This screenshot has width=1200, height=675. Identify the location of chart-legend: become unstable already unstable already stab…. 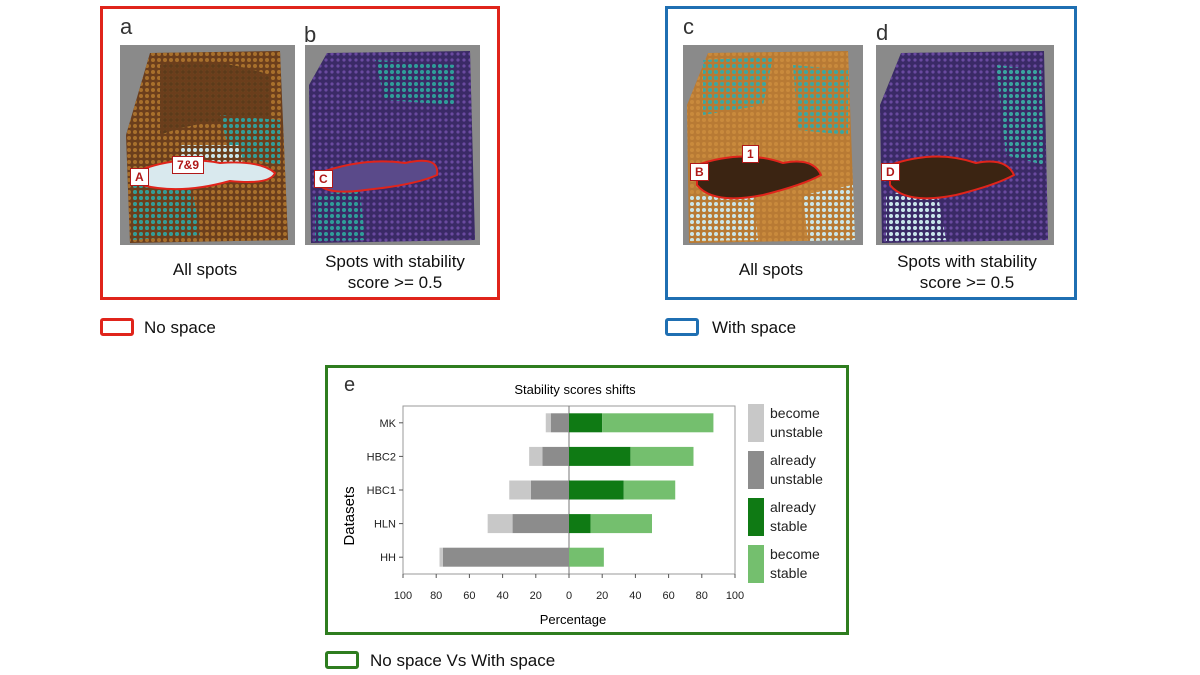
(785, 493).